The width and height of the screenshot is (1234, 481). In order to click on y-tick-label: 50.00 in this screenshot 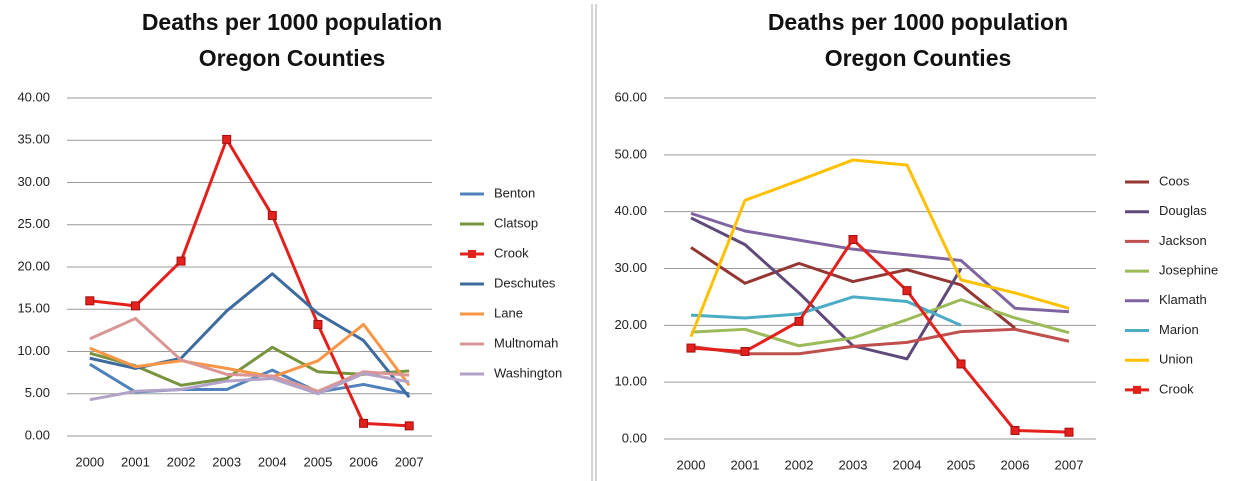, I will do `click(630, 153)`.